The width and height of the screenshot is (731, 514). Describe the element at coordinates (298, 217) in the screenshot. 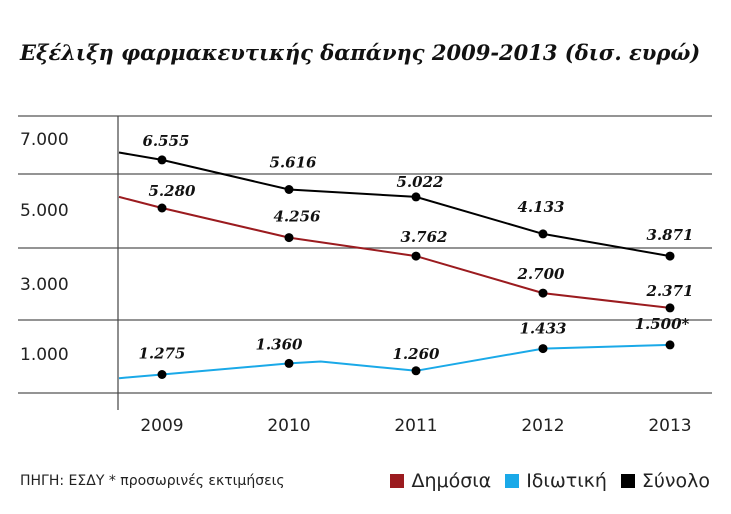

I see `data-label-1-2010: 4.256` at that location.